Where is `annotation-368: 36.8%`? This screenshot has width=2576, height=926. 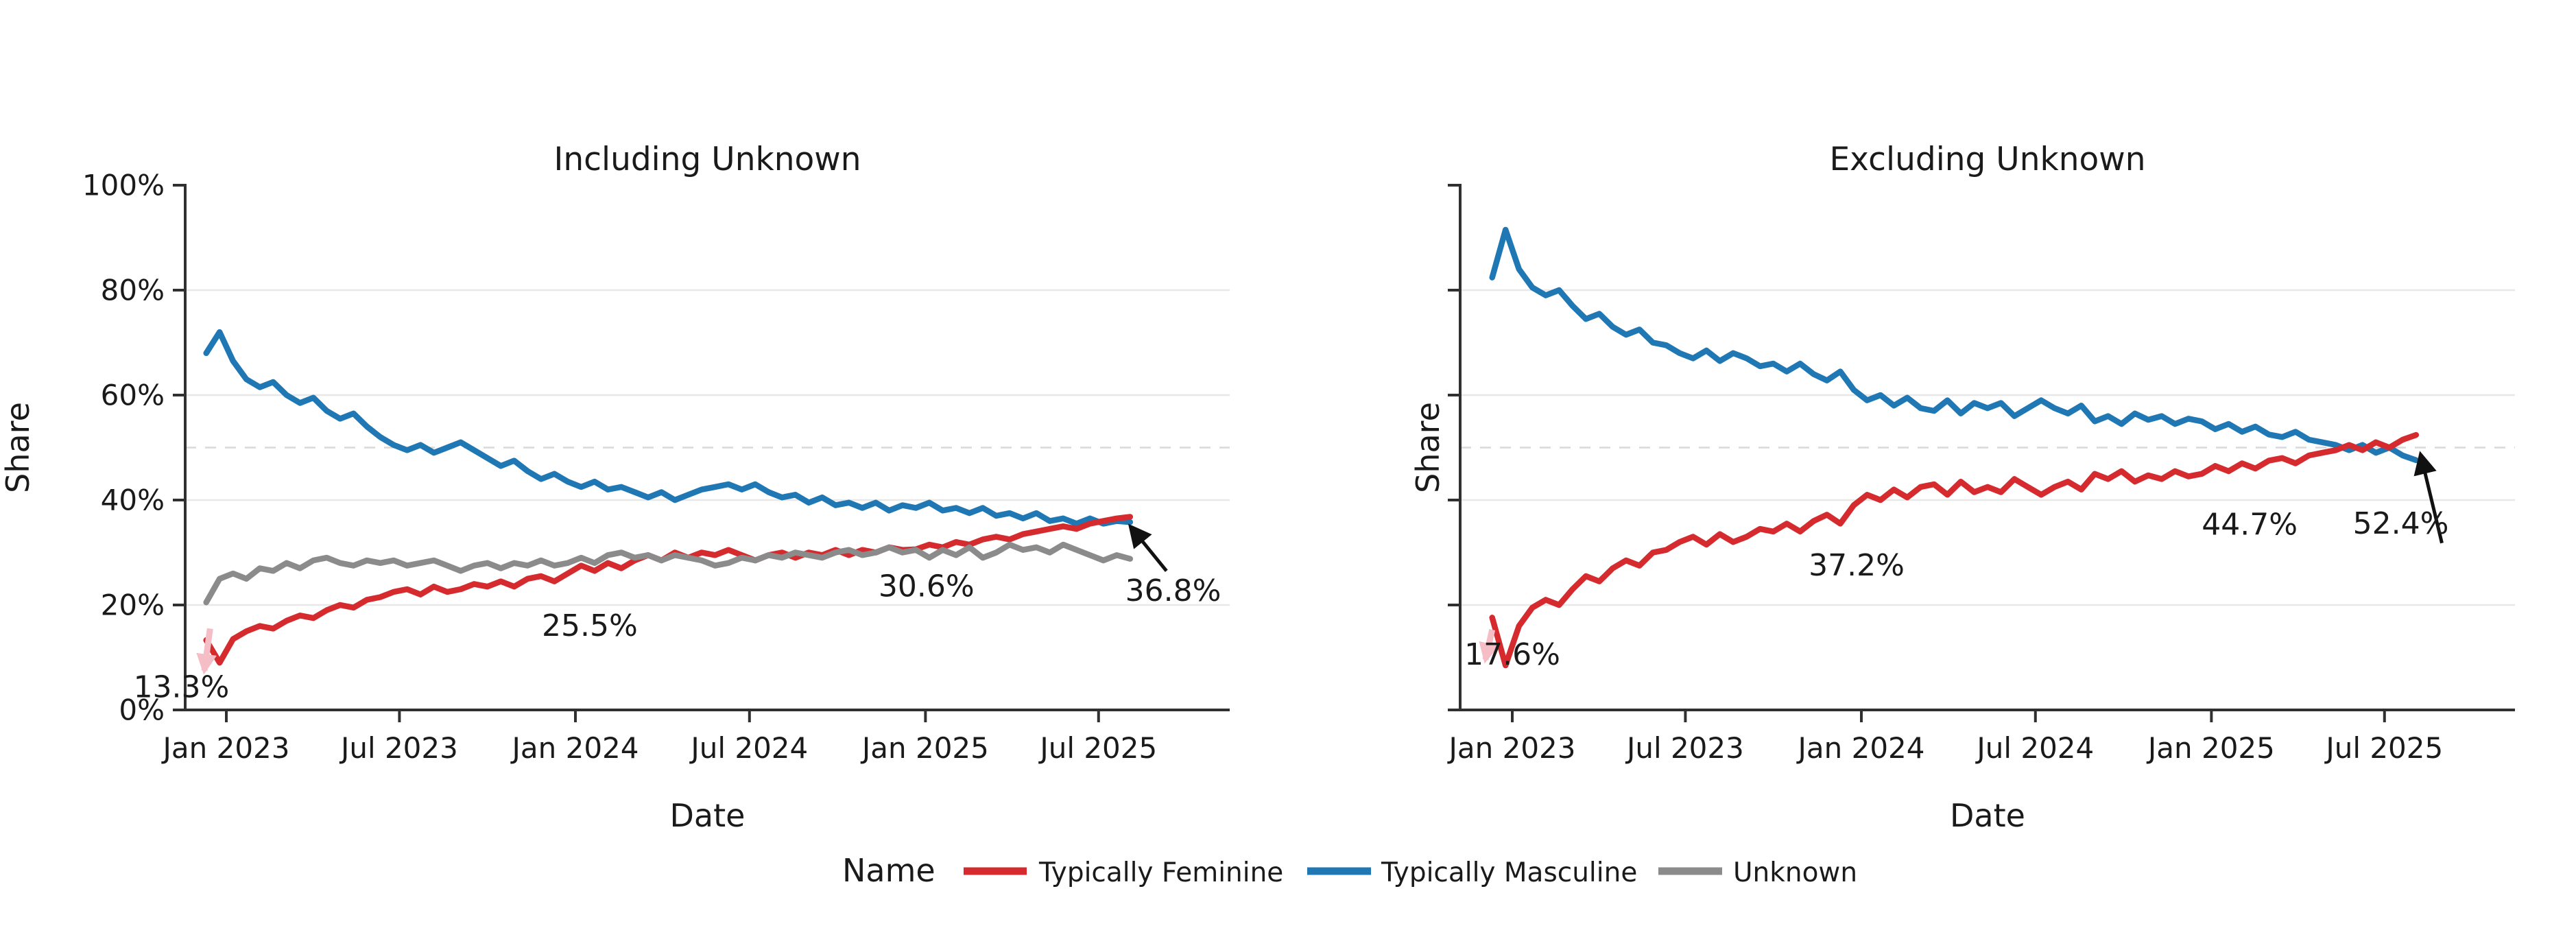
annotation-368: 36.8% is located at coordinates (1173, 590).